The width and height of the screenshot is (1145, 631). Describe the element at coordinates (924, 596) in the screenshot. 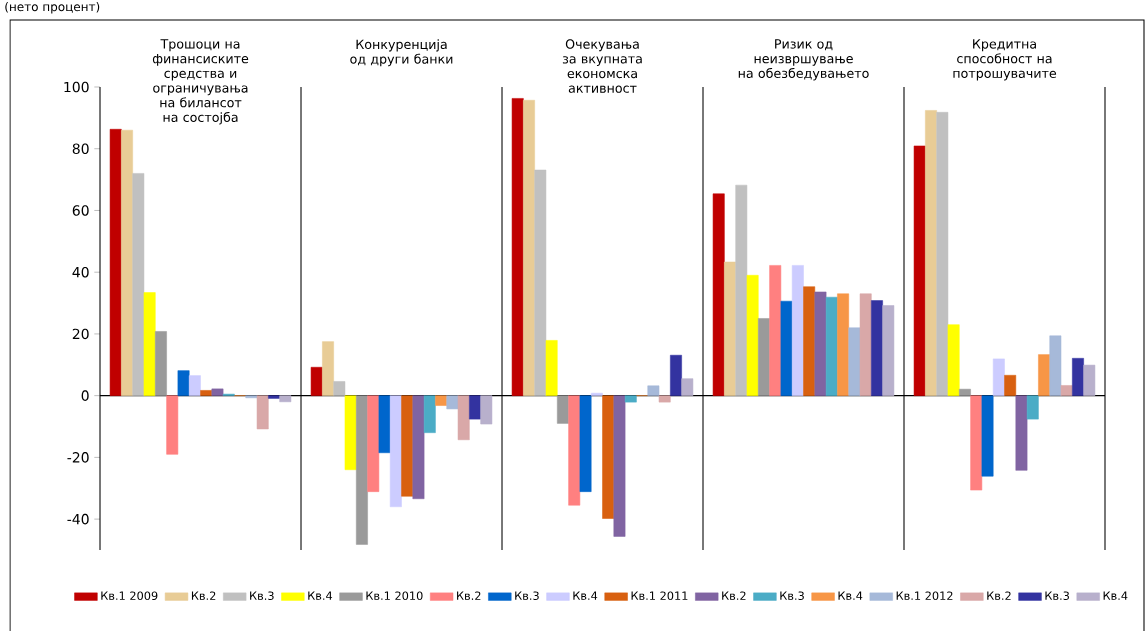

I see `legend-label: Кв.1 2012` at that location.